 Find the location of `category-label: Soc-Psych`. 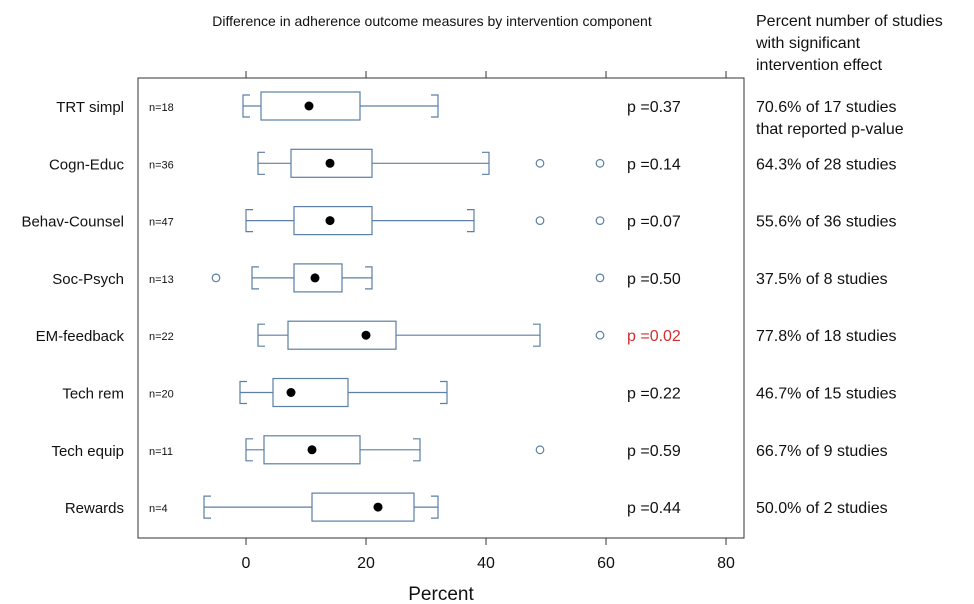

category-label: Soc-Psych is located at coordinates (88, 279).